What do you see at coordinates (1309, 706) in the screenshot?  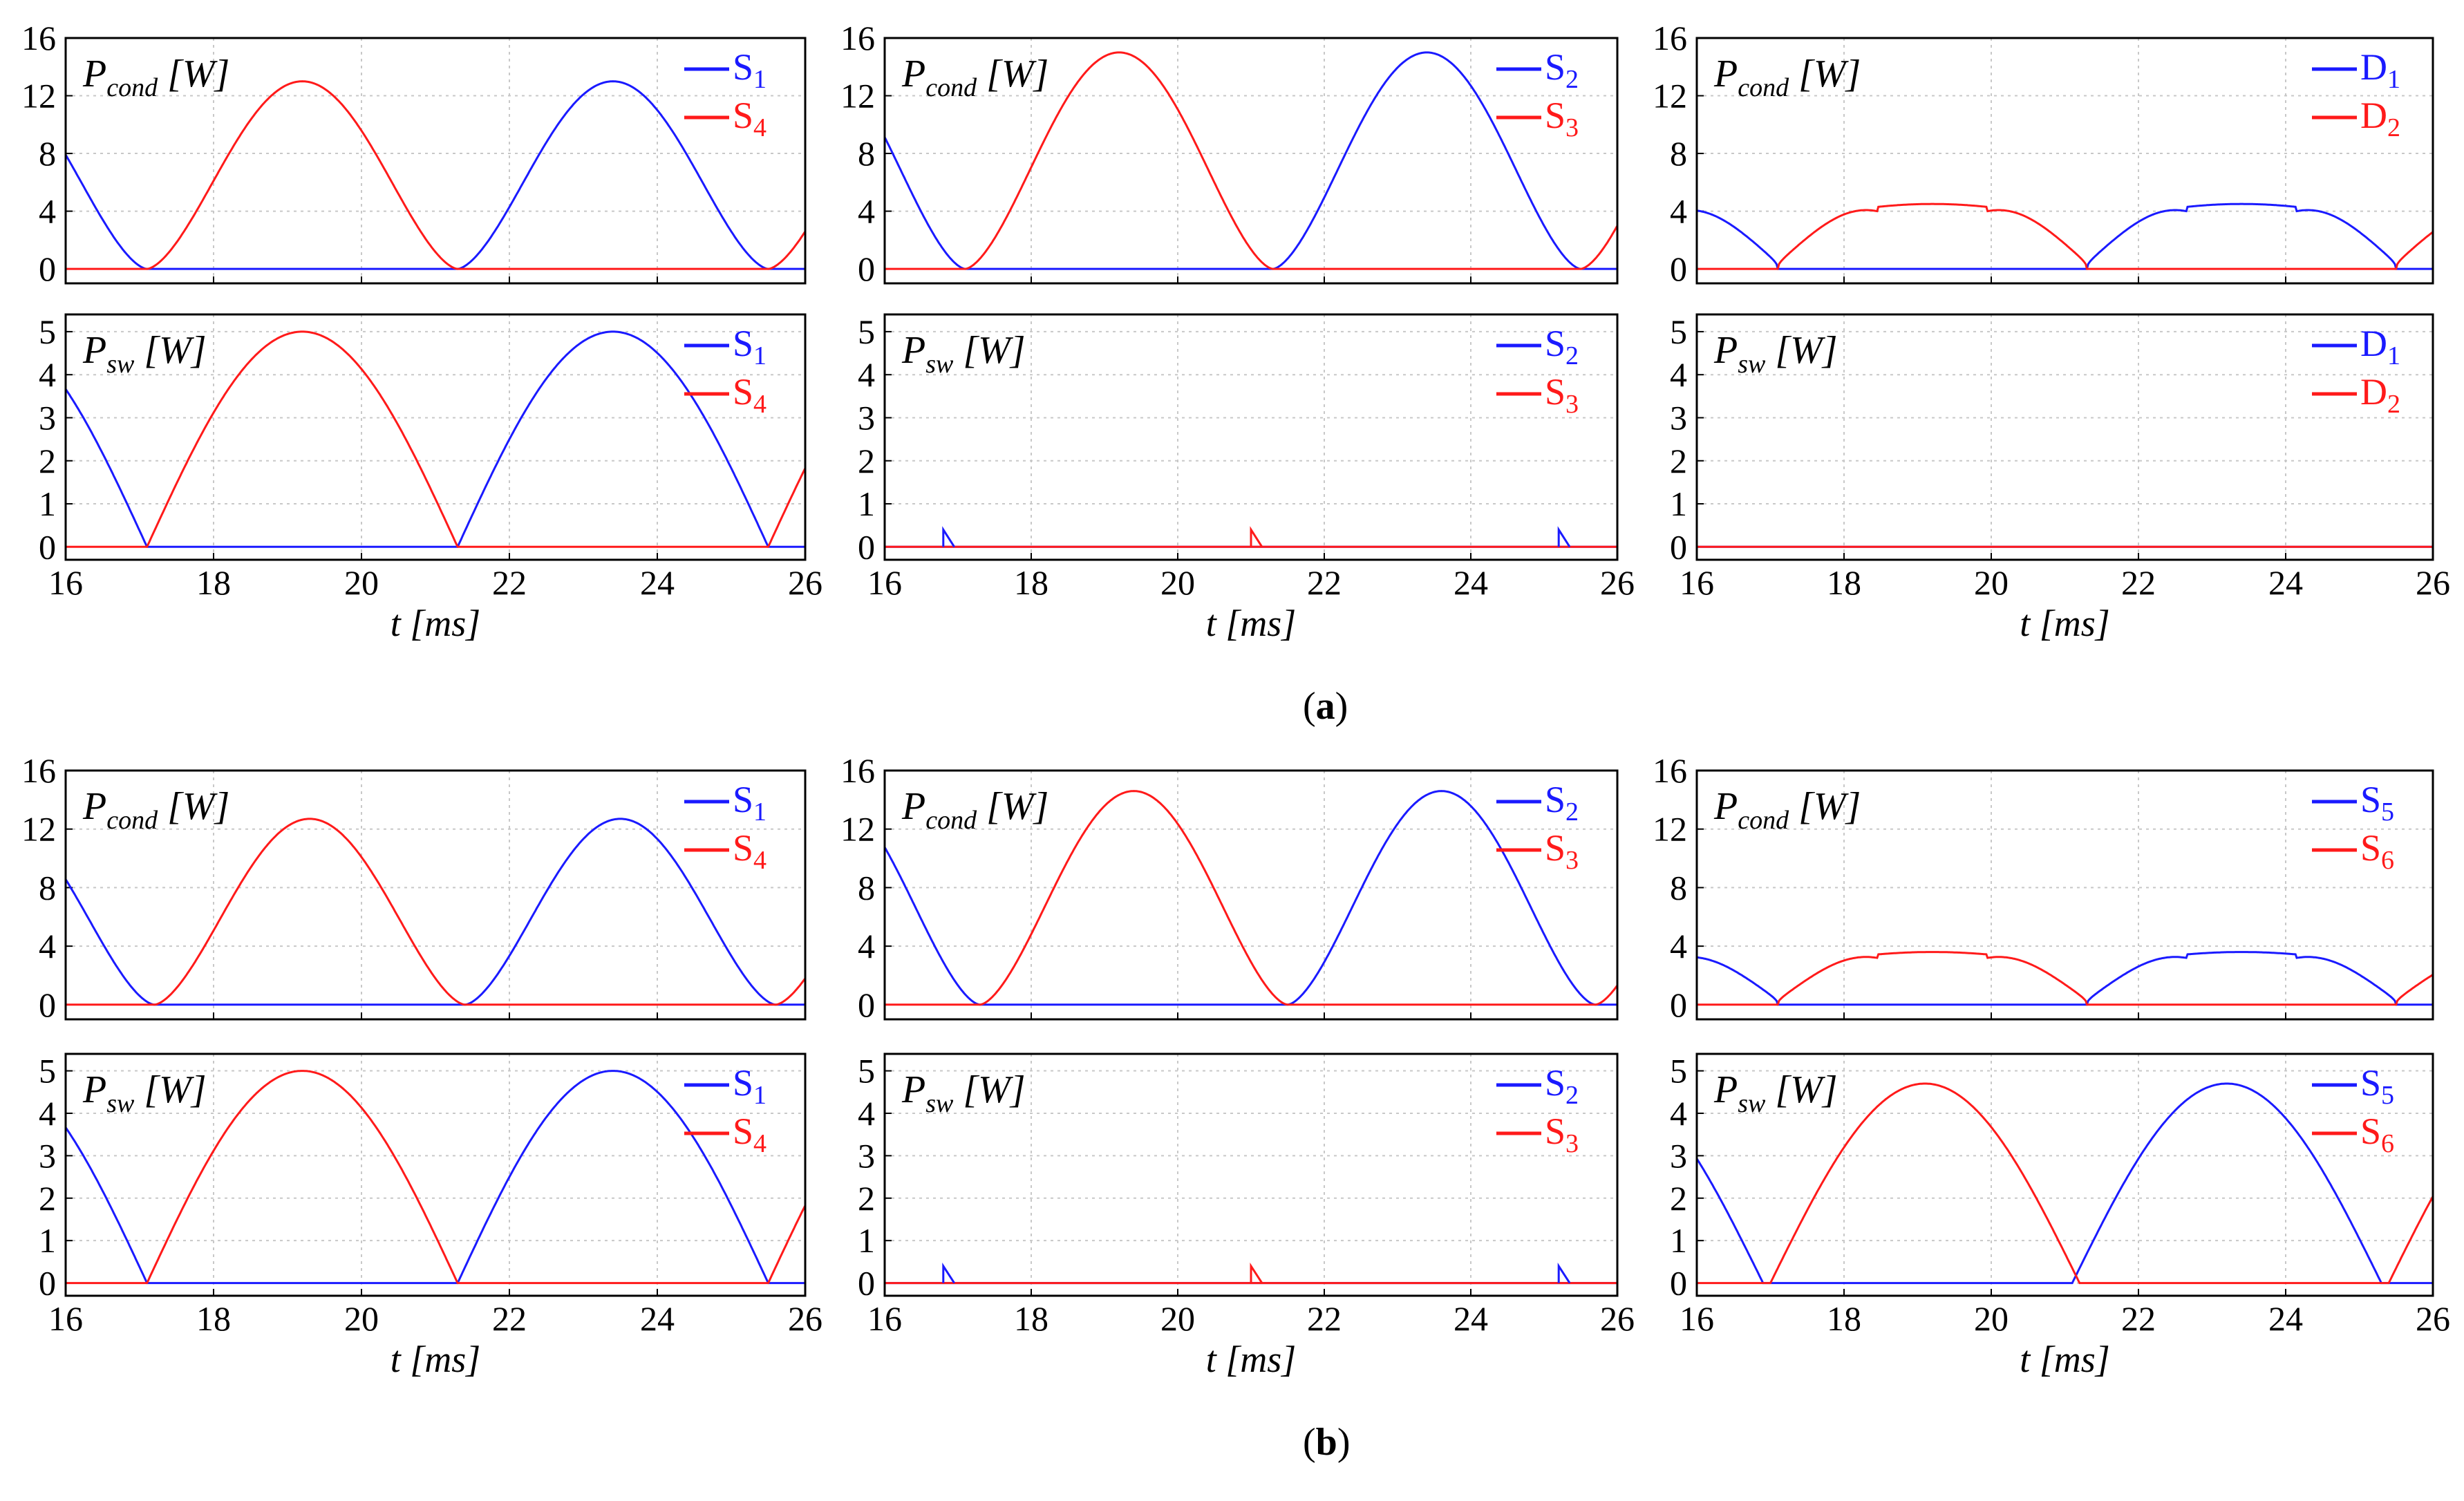 I see `caption-a-open: (` at bounding box center [1309, 706].